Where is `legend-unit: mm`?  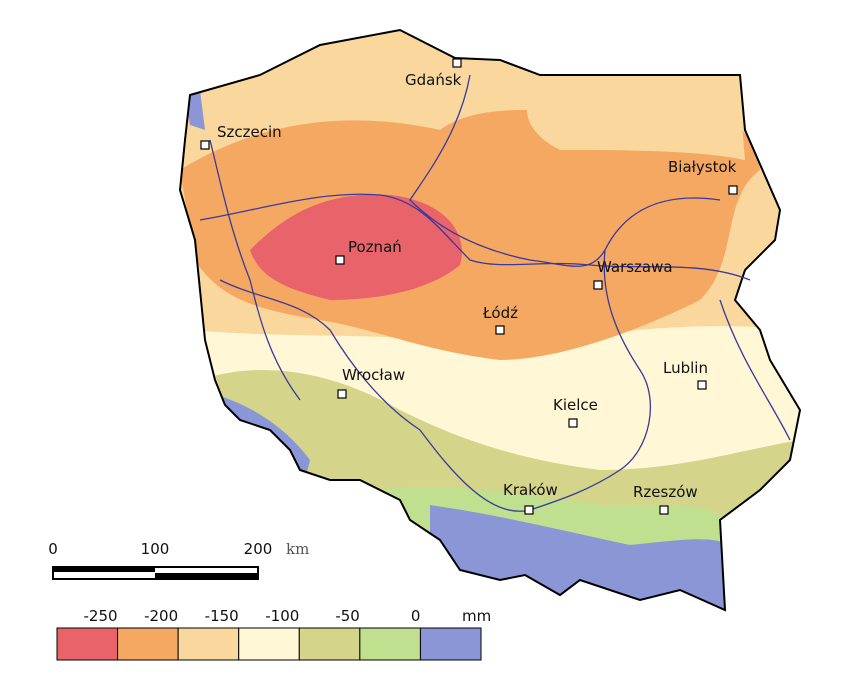
legend-unit: mm is located at coordinates (476, 616).